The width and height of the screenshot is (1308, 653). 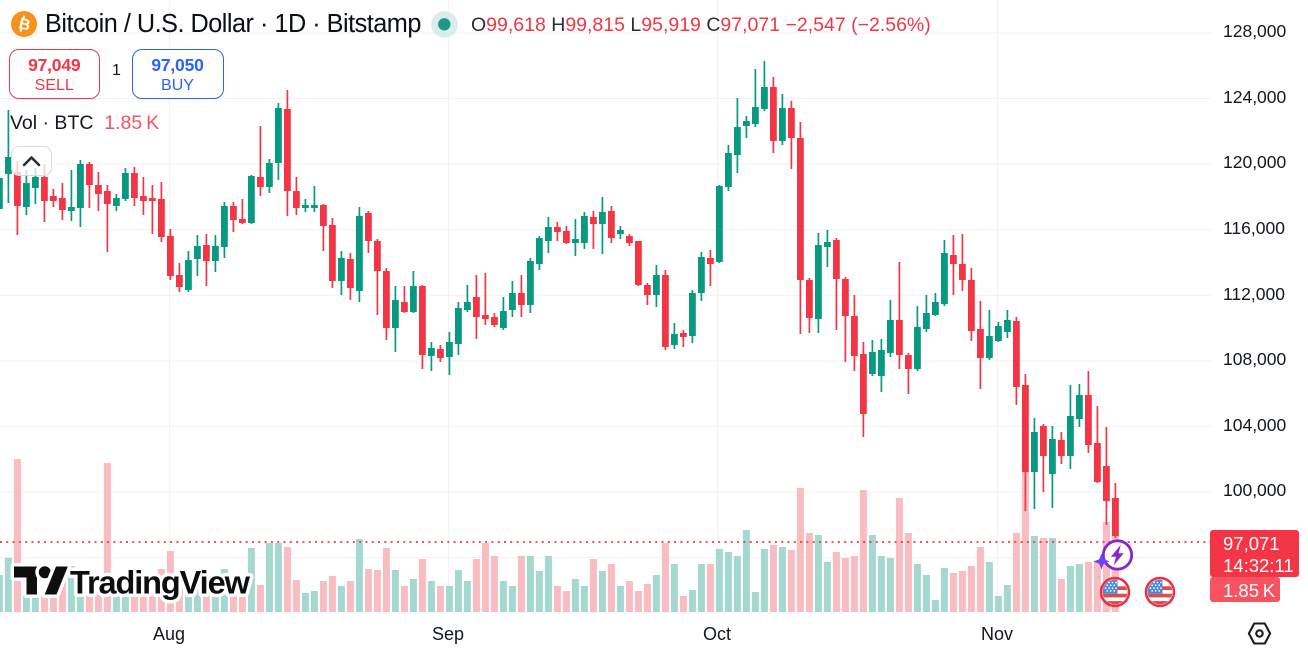 What do you see at coordinates (160, 583) in the screenshot?
I see `svg-text: TradingView` at bounding box center [160, 583].